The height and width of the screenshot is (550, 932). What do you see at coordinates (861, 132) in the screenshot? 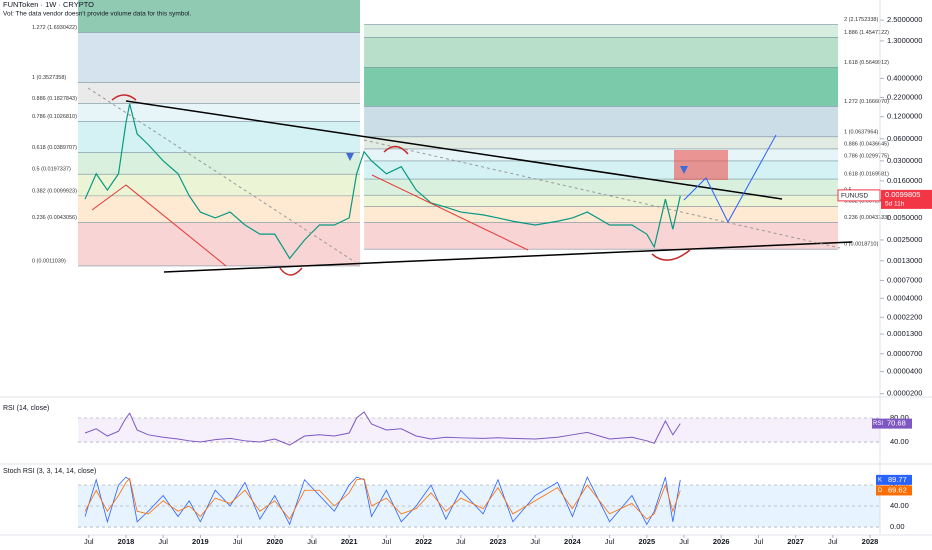
I see `fib-label: 1 (0.0637964)` at bounding box center [861, 132].